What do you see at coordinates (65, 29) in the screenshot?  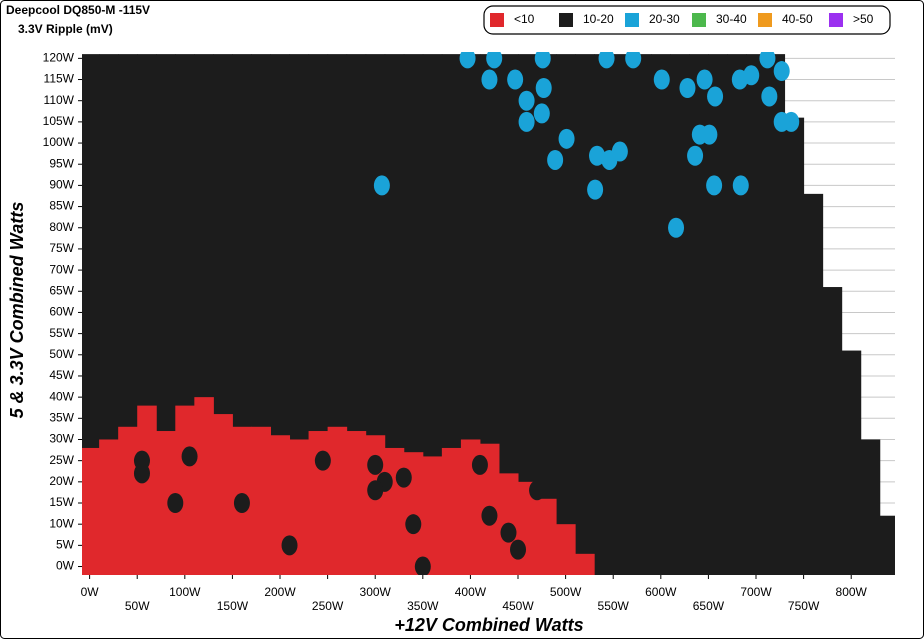 I see `chart-subtitle: 3.3V Ripple (mV)` at bounding box center [65, 29].